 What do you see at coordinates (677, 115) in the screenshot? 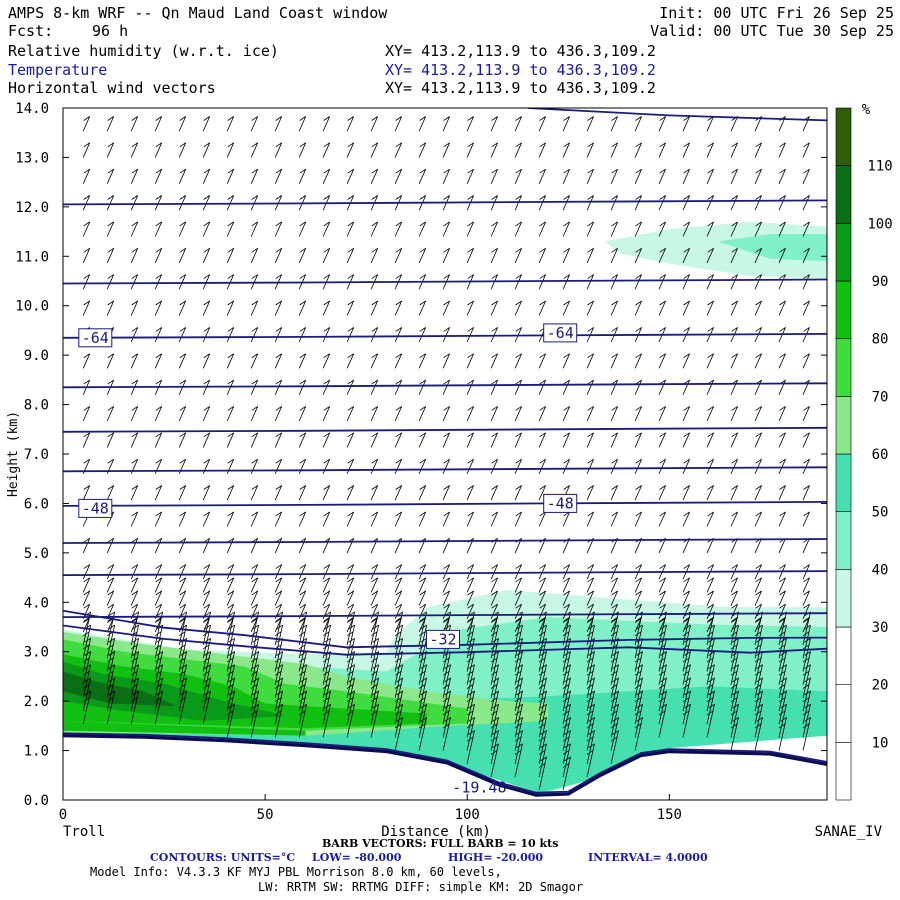
I see `temperature-contour` at bounding box center [677, 115].